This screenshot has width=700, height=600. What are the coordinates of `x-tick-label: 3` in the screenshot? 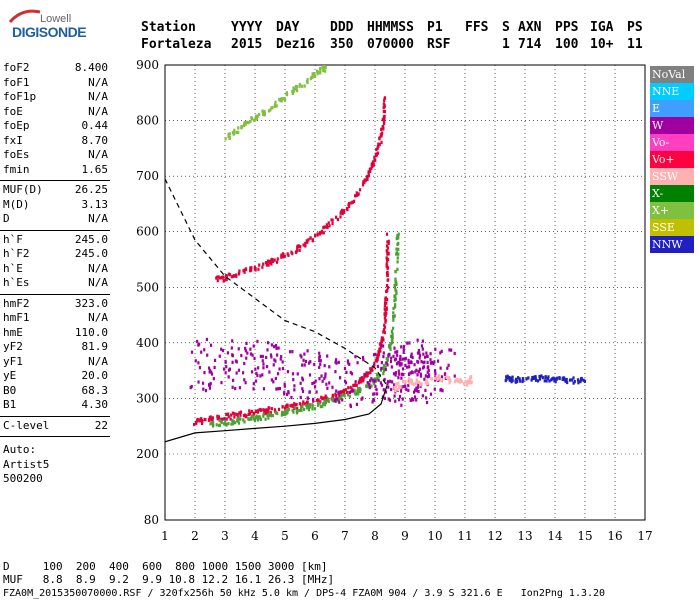 It's located at (225, 536).